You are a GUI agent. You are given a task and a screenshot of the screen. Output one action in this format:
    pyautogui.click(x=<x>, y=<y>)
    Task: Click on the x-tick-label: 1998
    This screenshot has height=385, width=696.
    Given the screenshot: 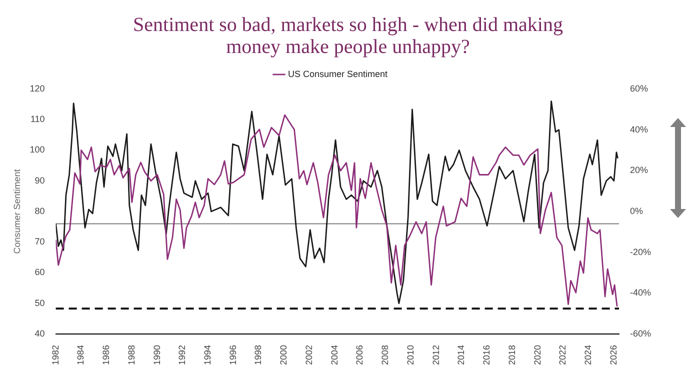 What is the action you would take?
    pyautogui.click(x=258, y=355)
    